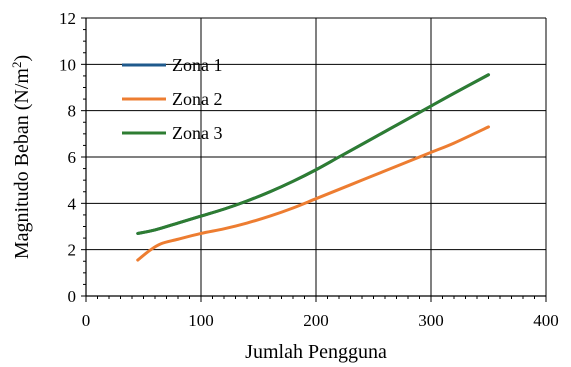 This screenshot has width=571, height=367. I want to click on legend-label: Zona 3, so click(197, 133).